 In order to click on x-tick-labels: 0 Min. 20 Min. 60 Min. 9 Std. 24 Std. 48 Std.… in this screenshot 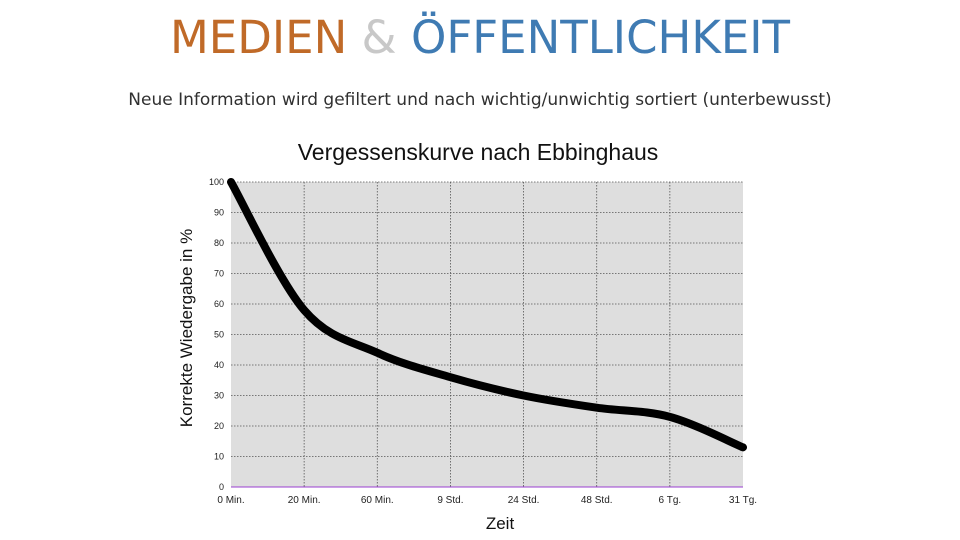, I will do `click(487, 500)`.